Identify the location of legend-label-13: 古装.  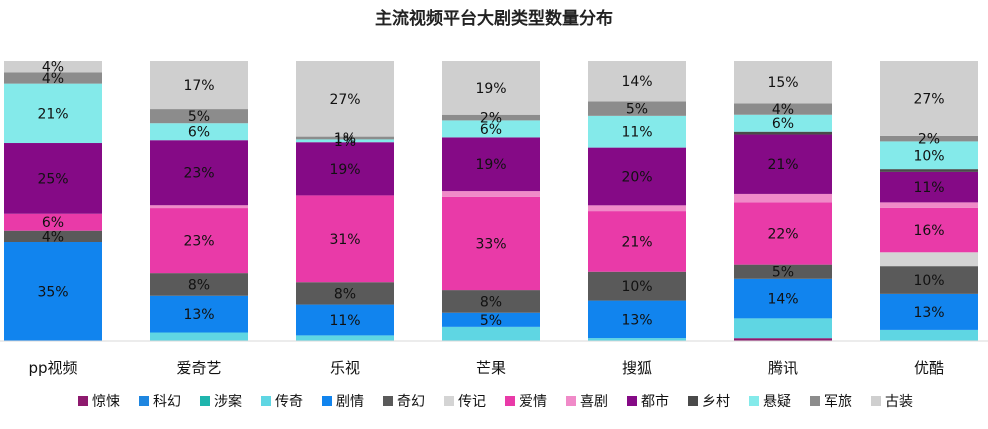
(899, 402).